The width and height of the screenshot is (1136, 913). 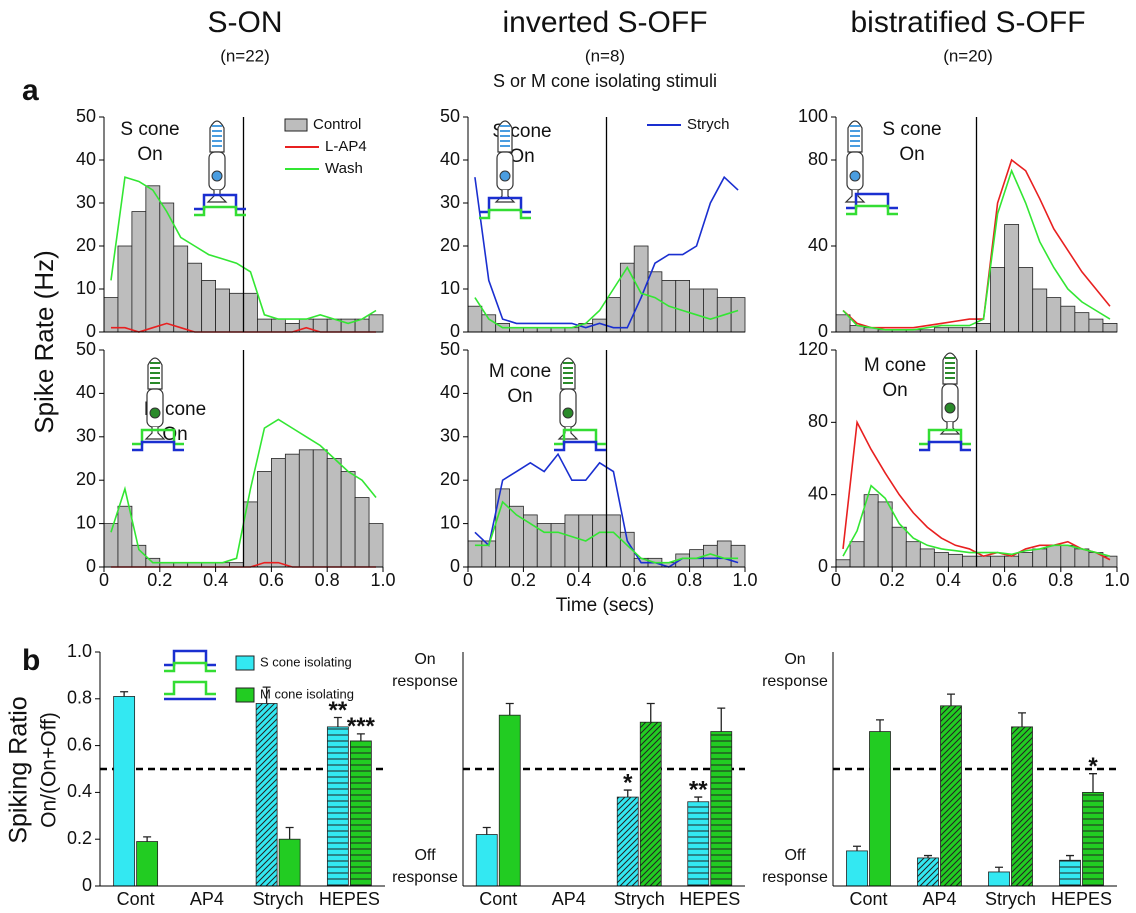 What do you see at coordinates (327, 580) in the screenshot?
I see `x-tick-label: 0.8` at bounding box center [327, 580].